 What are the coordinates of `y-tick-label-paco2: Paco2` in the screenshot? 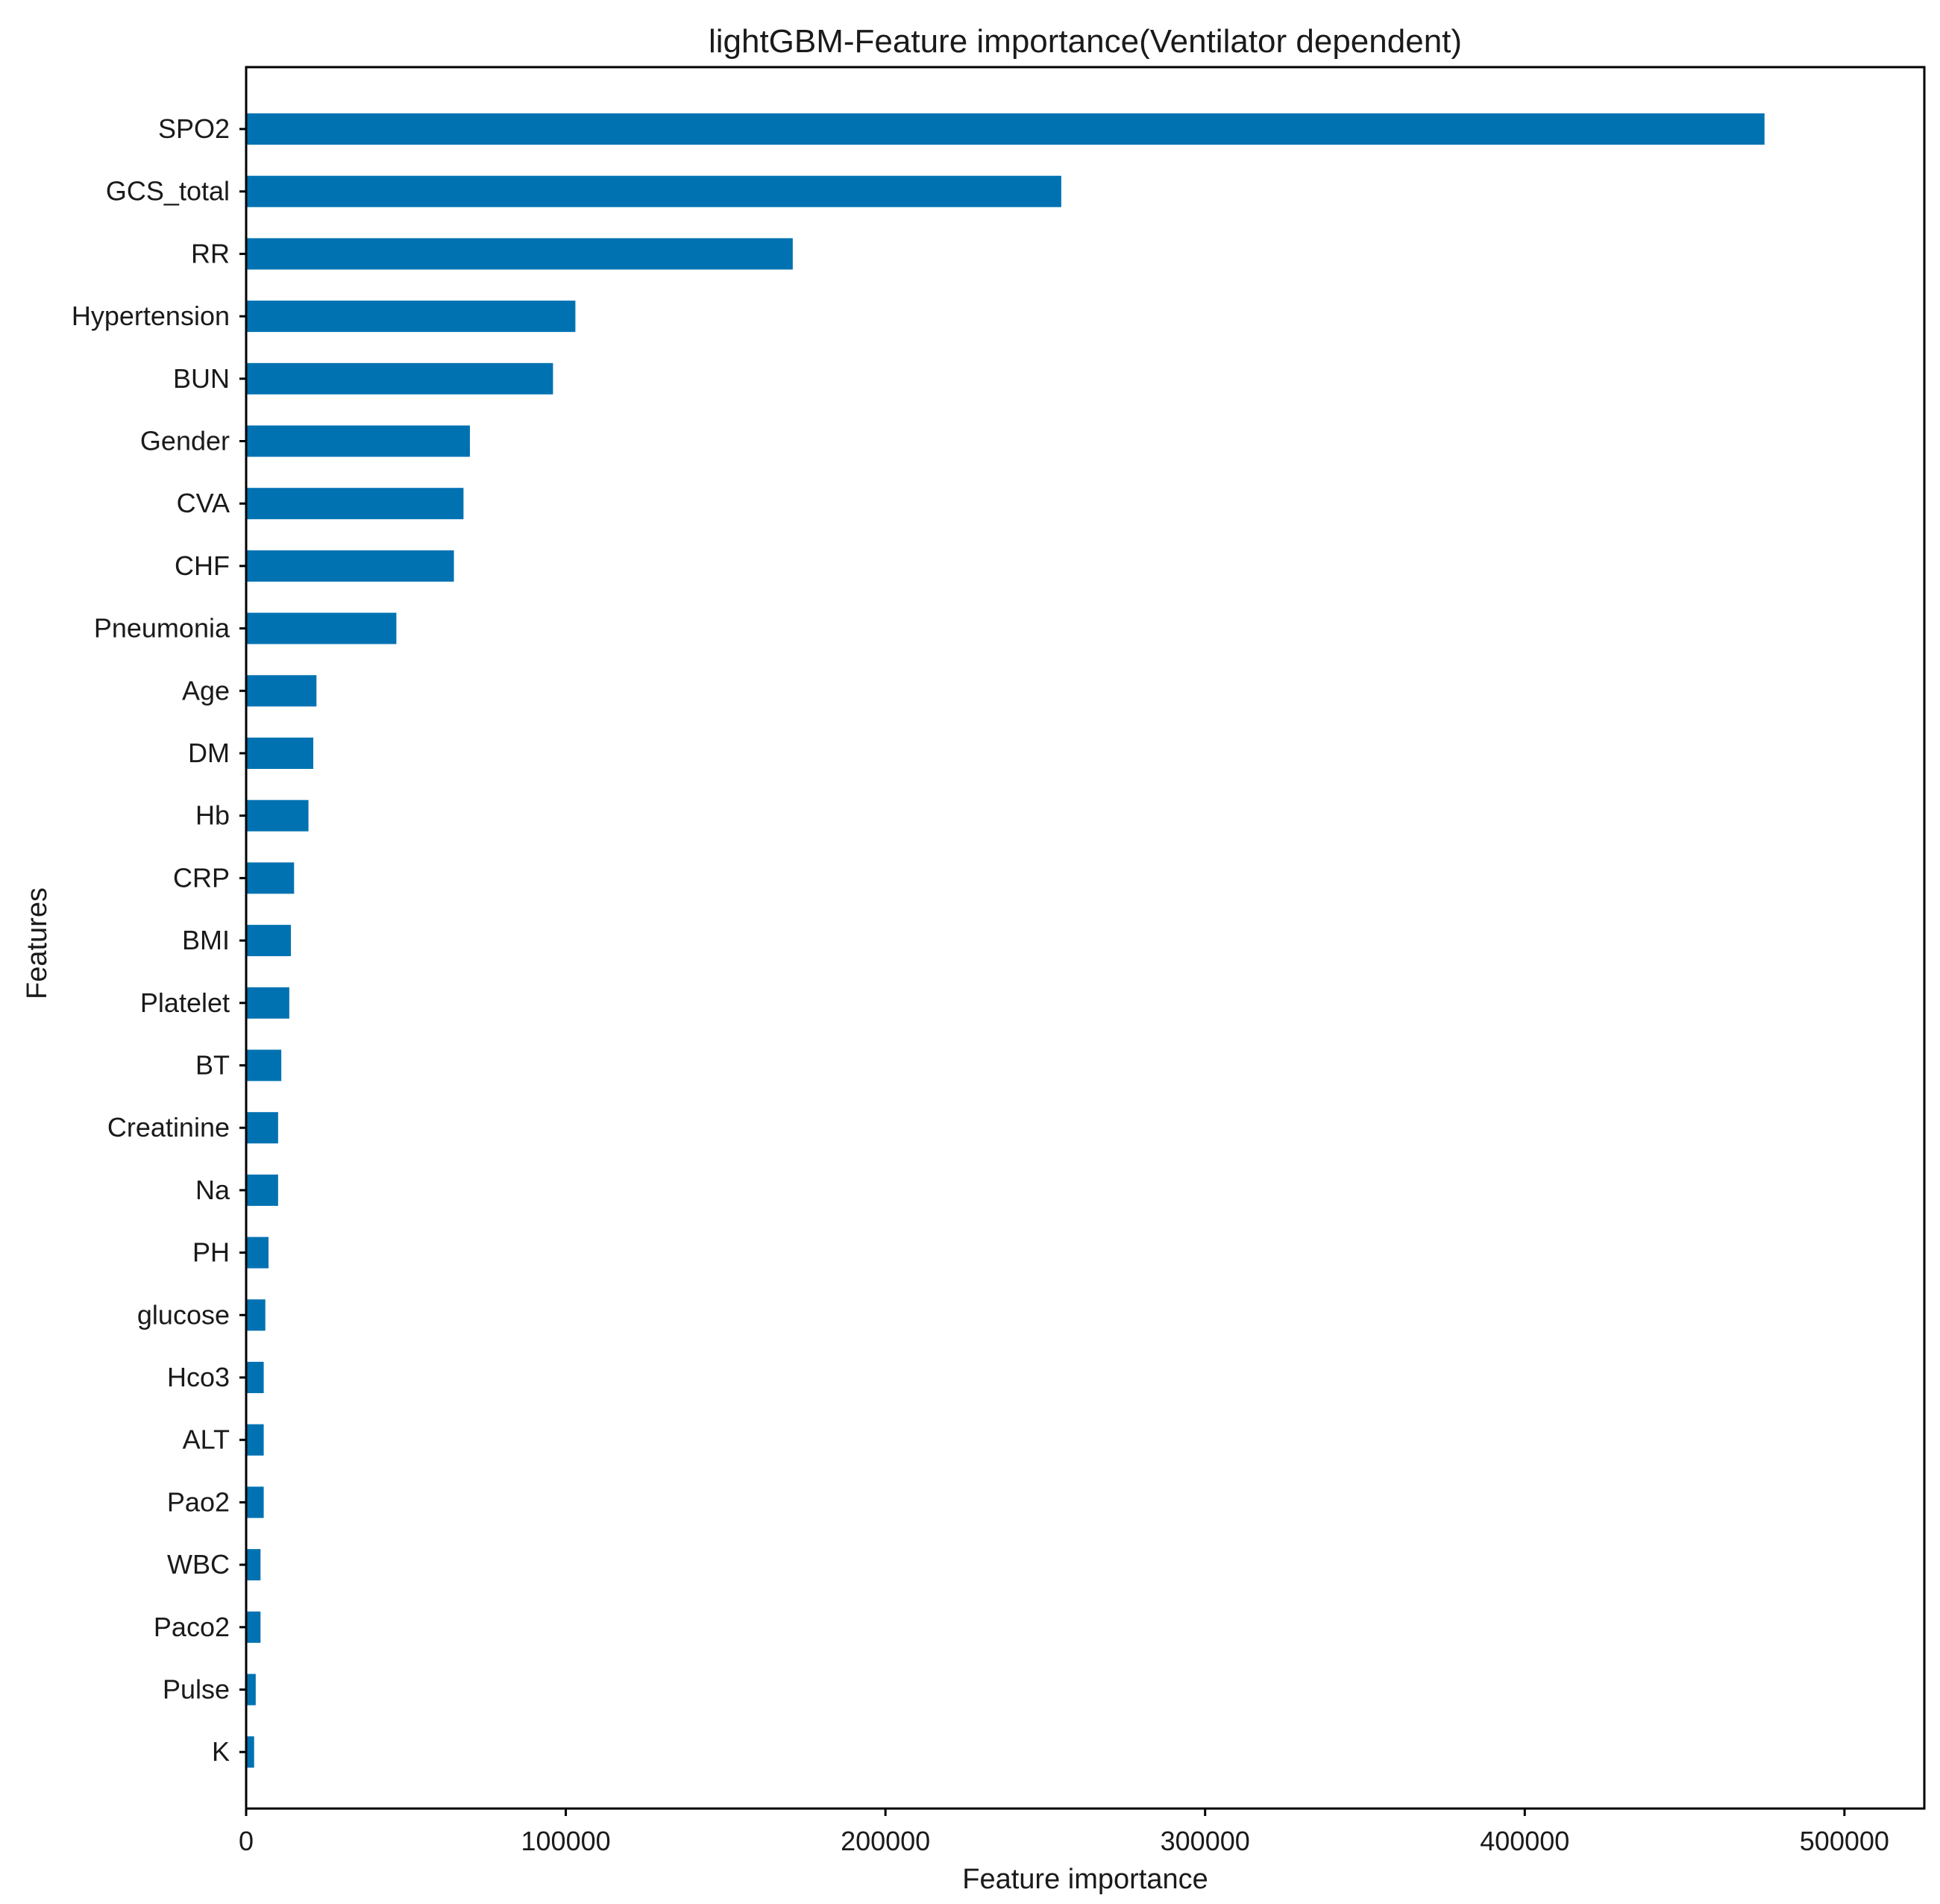 It's located at (192, 1627).